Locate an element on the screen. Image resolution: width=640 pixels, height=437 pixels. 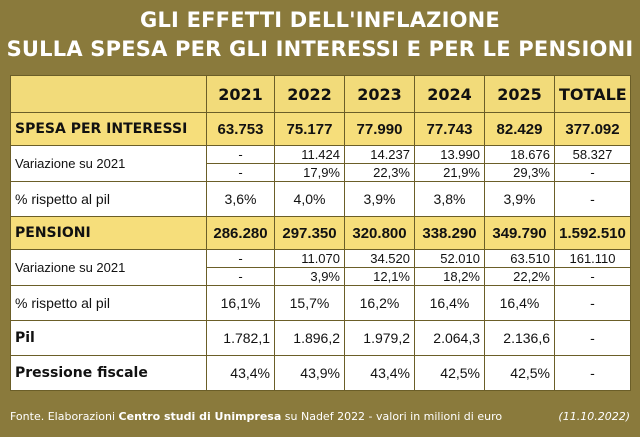
label-interessi-pil: % rispetto al pil is located at coordinates (108, 199).